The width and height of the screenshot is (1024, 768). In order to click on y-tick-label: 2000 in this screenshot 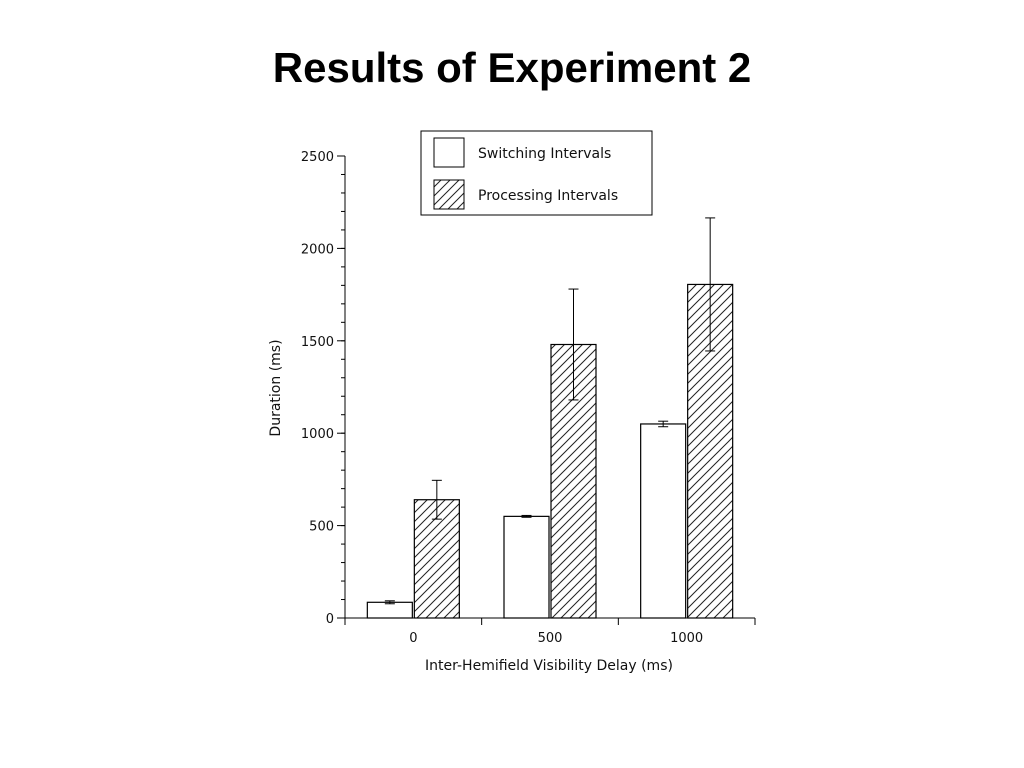, I will do `click(317, 249)`.